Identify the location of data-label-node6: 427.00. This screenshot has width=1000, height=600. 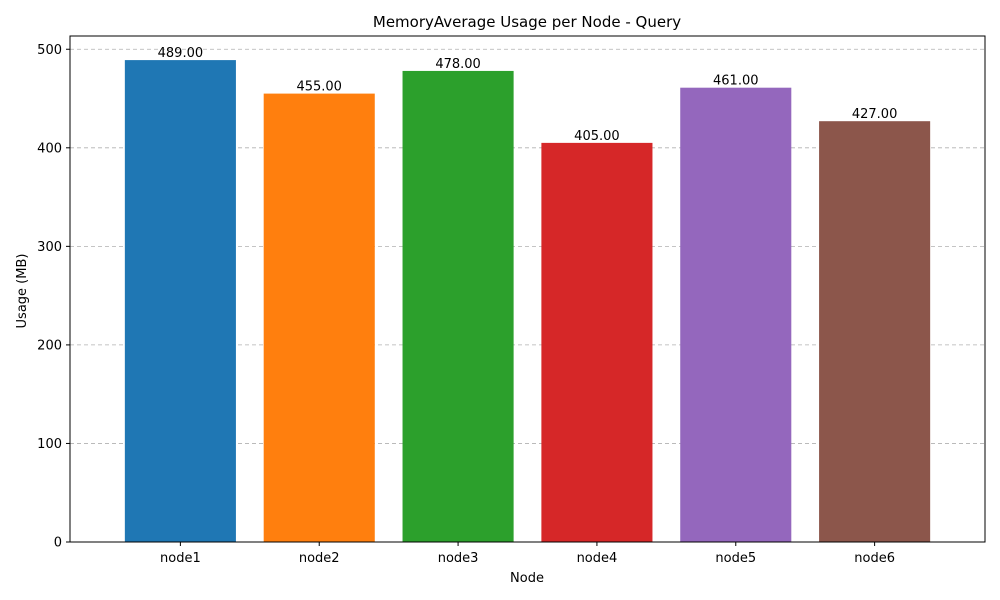
(875, 114).